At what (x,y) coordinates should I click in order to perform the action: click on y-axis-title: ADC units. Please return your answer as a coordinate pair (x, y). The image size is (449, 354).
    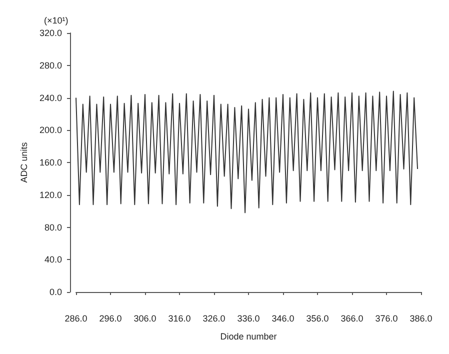
    Looking at the image, I should click on (24, 162).